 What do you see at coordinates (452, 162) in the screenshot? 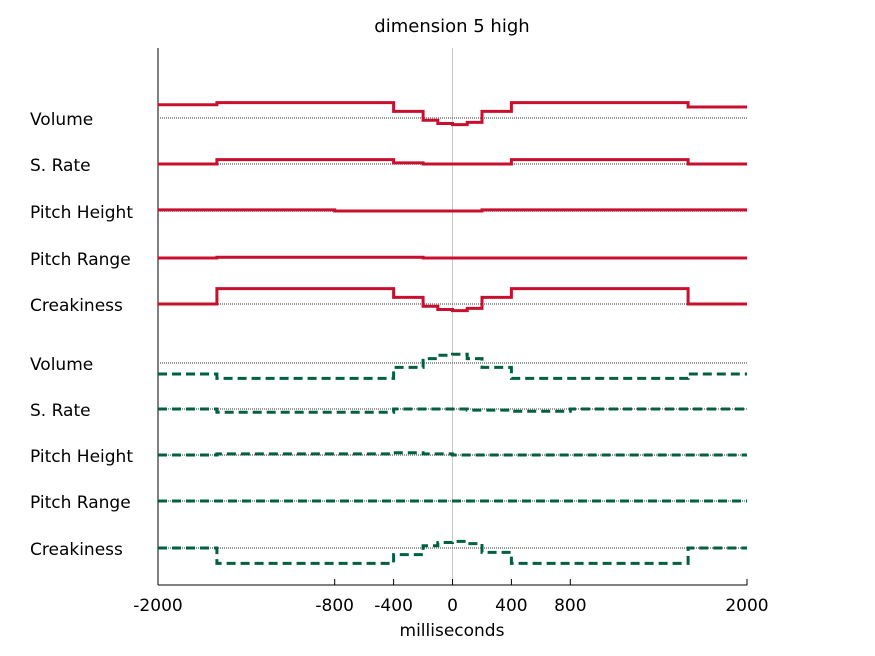
I see `series-high-s-rate` at bounding box center [452, 162].